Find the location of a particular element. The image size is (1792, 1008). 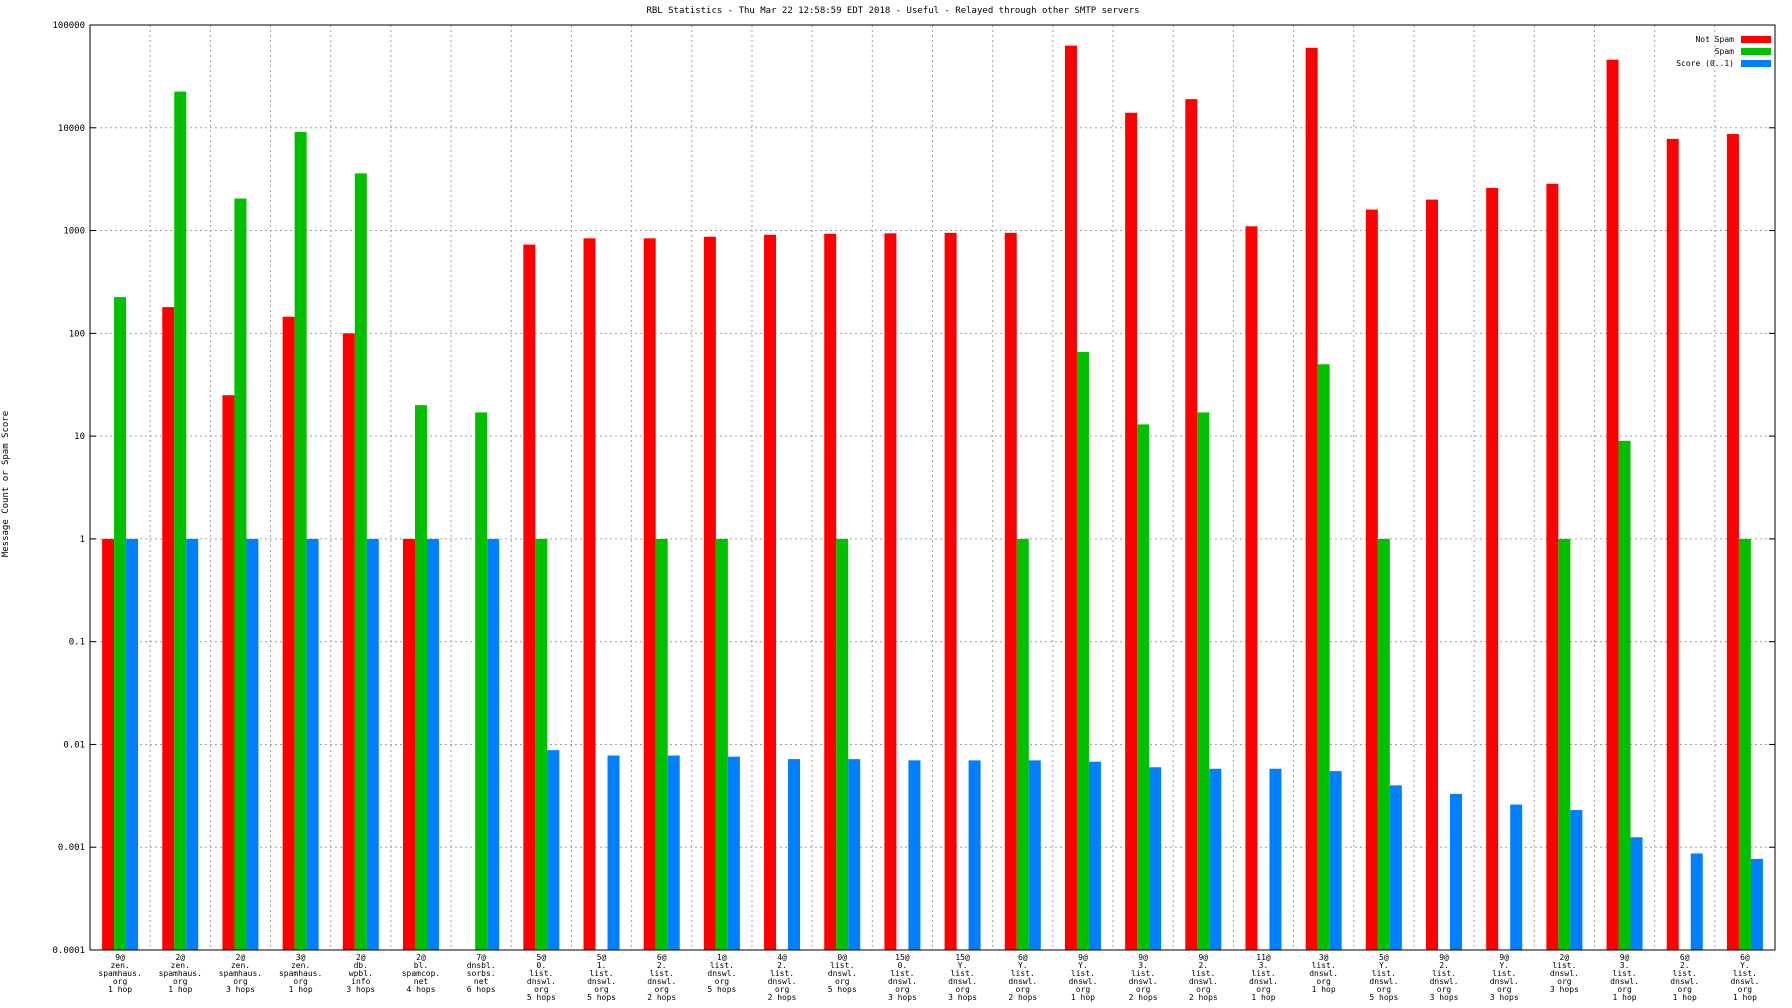

x-tick-label: 3@ is located at coordinates (1324, 957).